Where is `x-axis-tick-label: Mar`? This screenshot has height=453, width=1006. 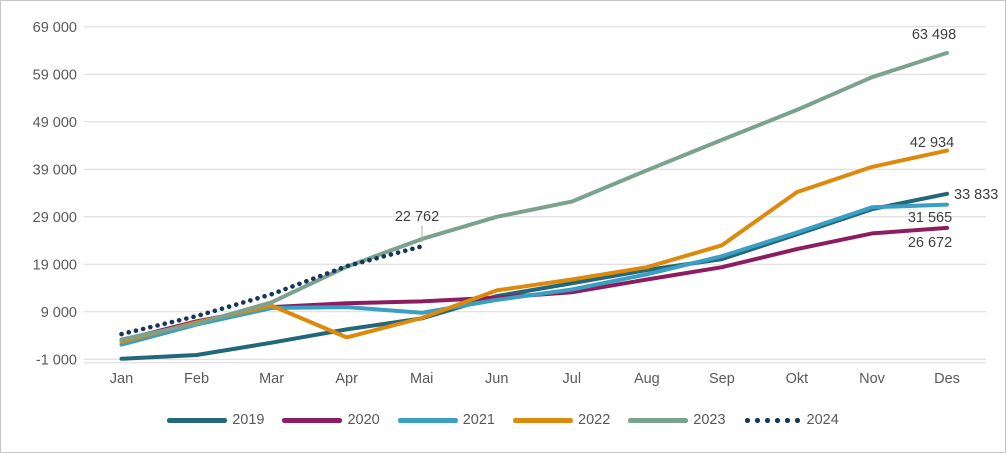
x-axis-tick-label: Mar is located at coordinates (271, 379).